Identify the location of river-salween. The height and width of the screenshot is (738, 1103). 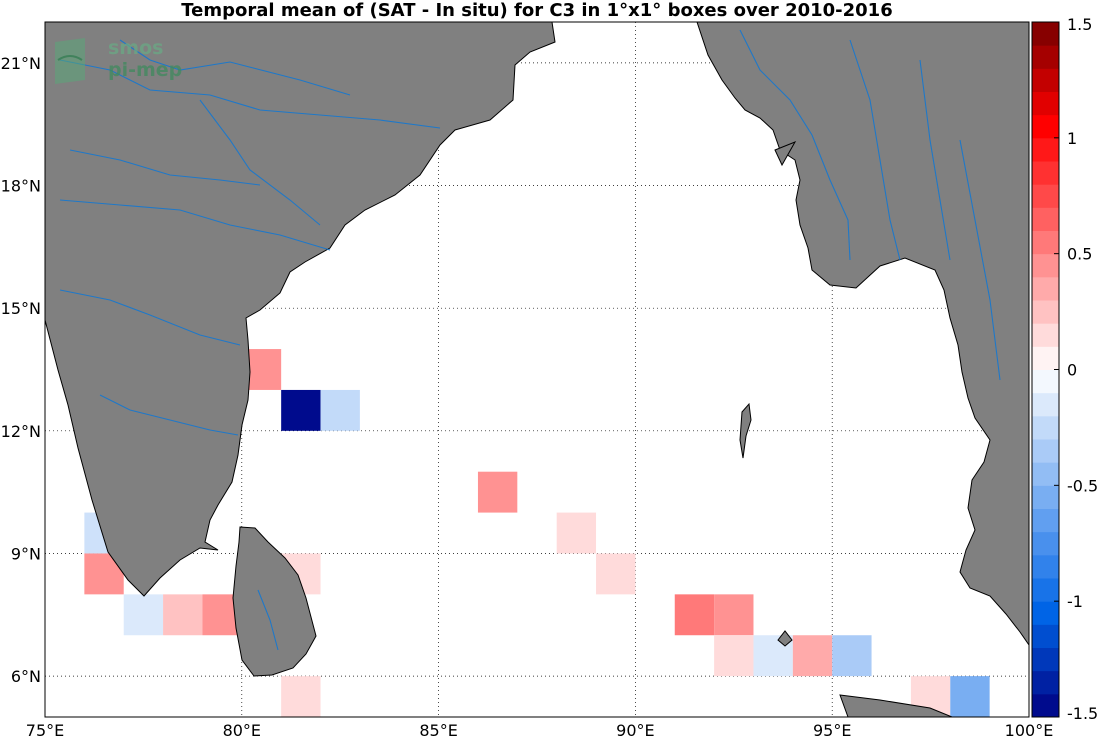
(935, 160).